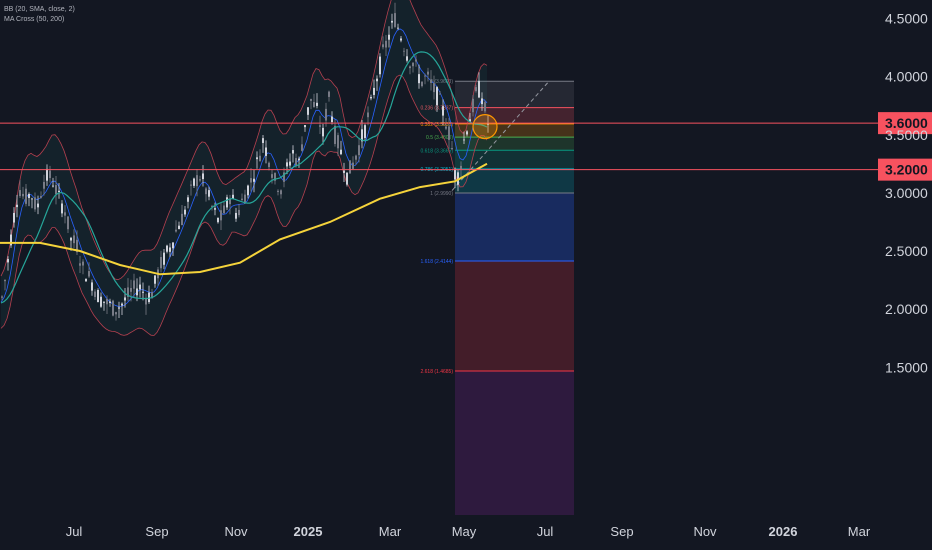  I want to click on fib-level-label: 1 (2.9990), so click(441, 194).